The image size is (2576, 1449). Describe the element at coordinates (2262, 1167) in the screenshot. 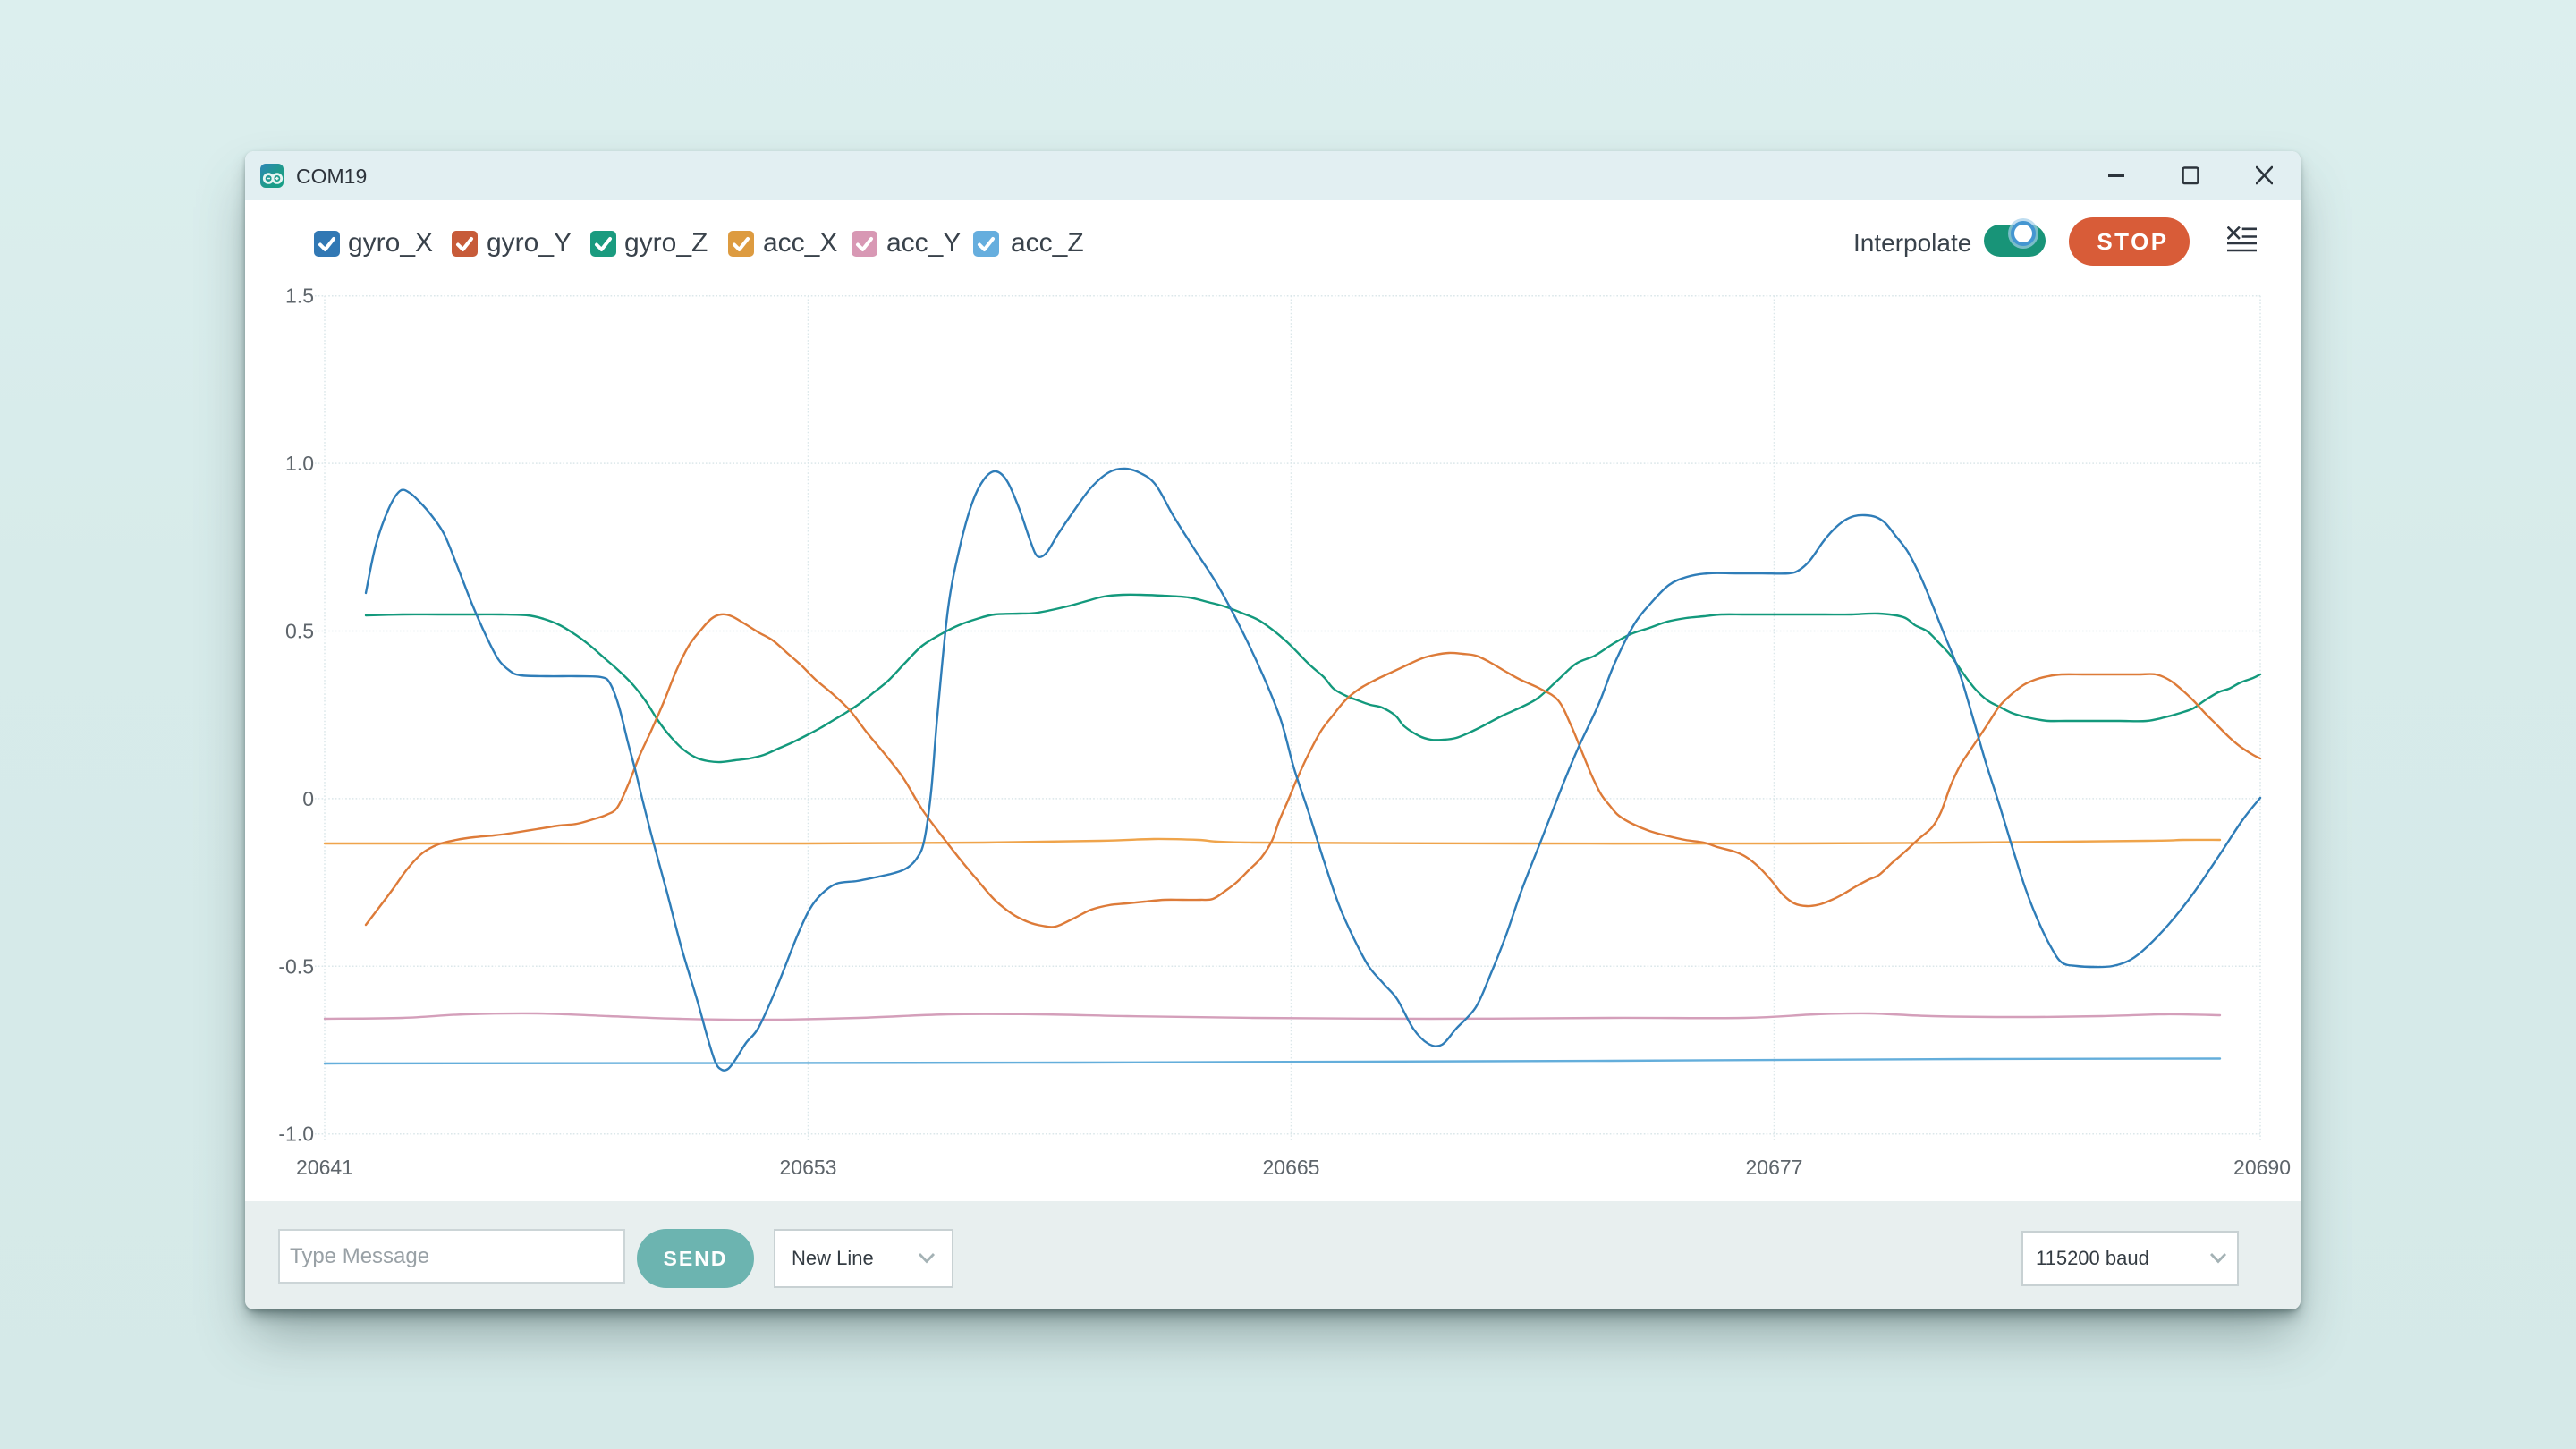

I see `svg-text: 20690` at that location.